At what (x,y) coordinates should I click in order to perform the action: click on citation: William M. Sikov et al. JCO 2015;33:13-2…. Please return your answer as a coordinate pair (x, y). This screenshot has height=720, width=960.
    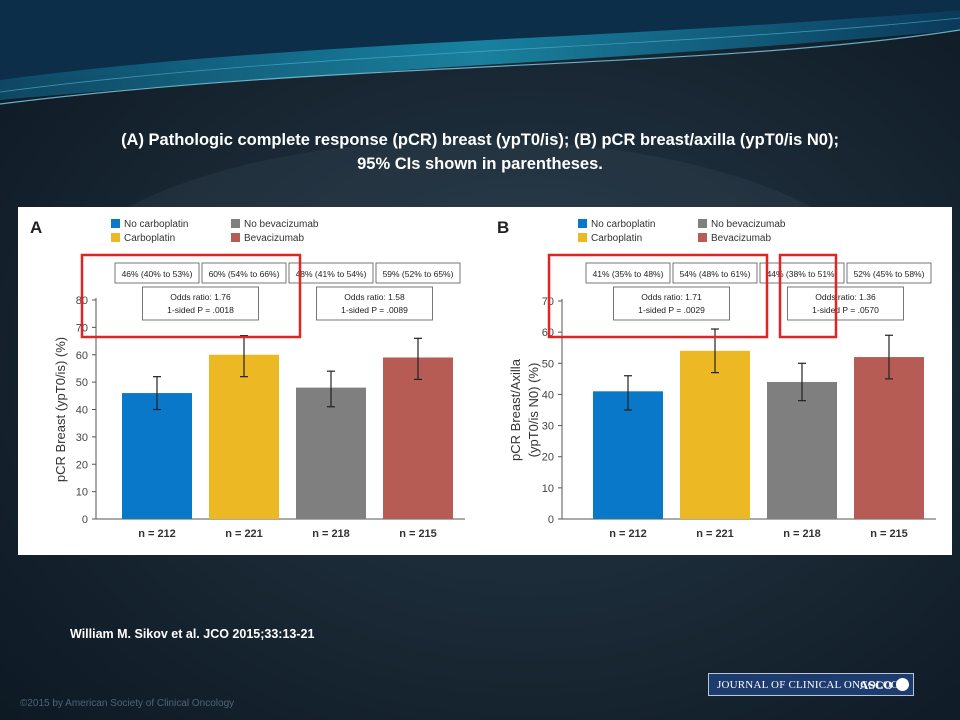
    Looking at the image, I should click on (192, 634).